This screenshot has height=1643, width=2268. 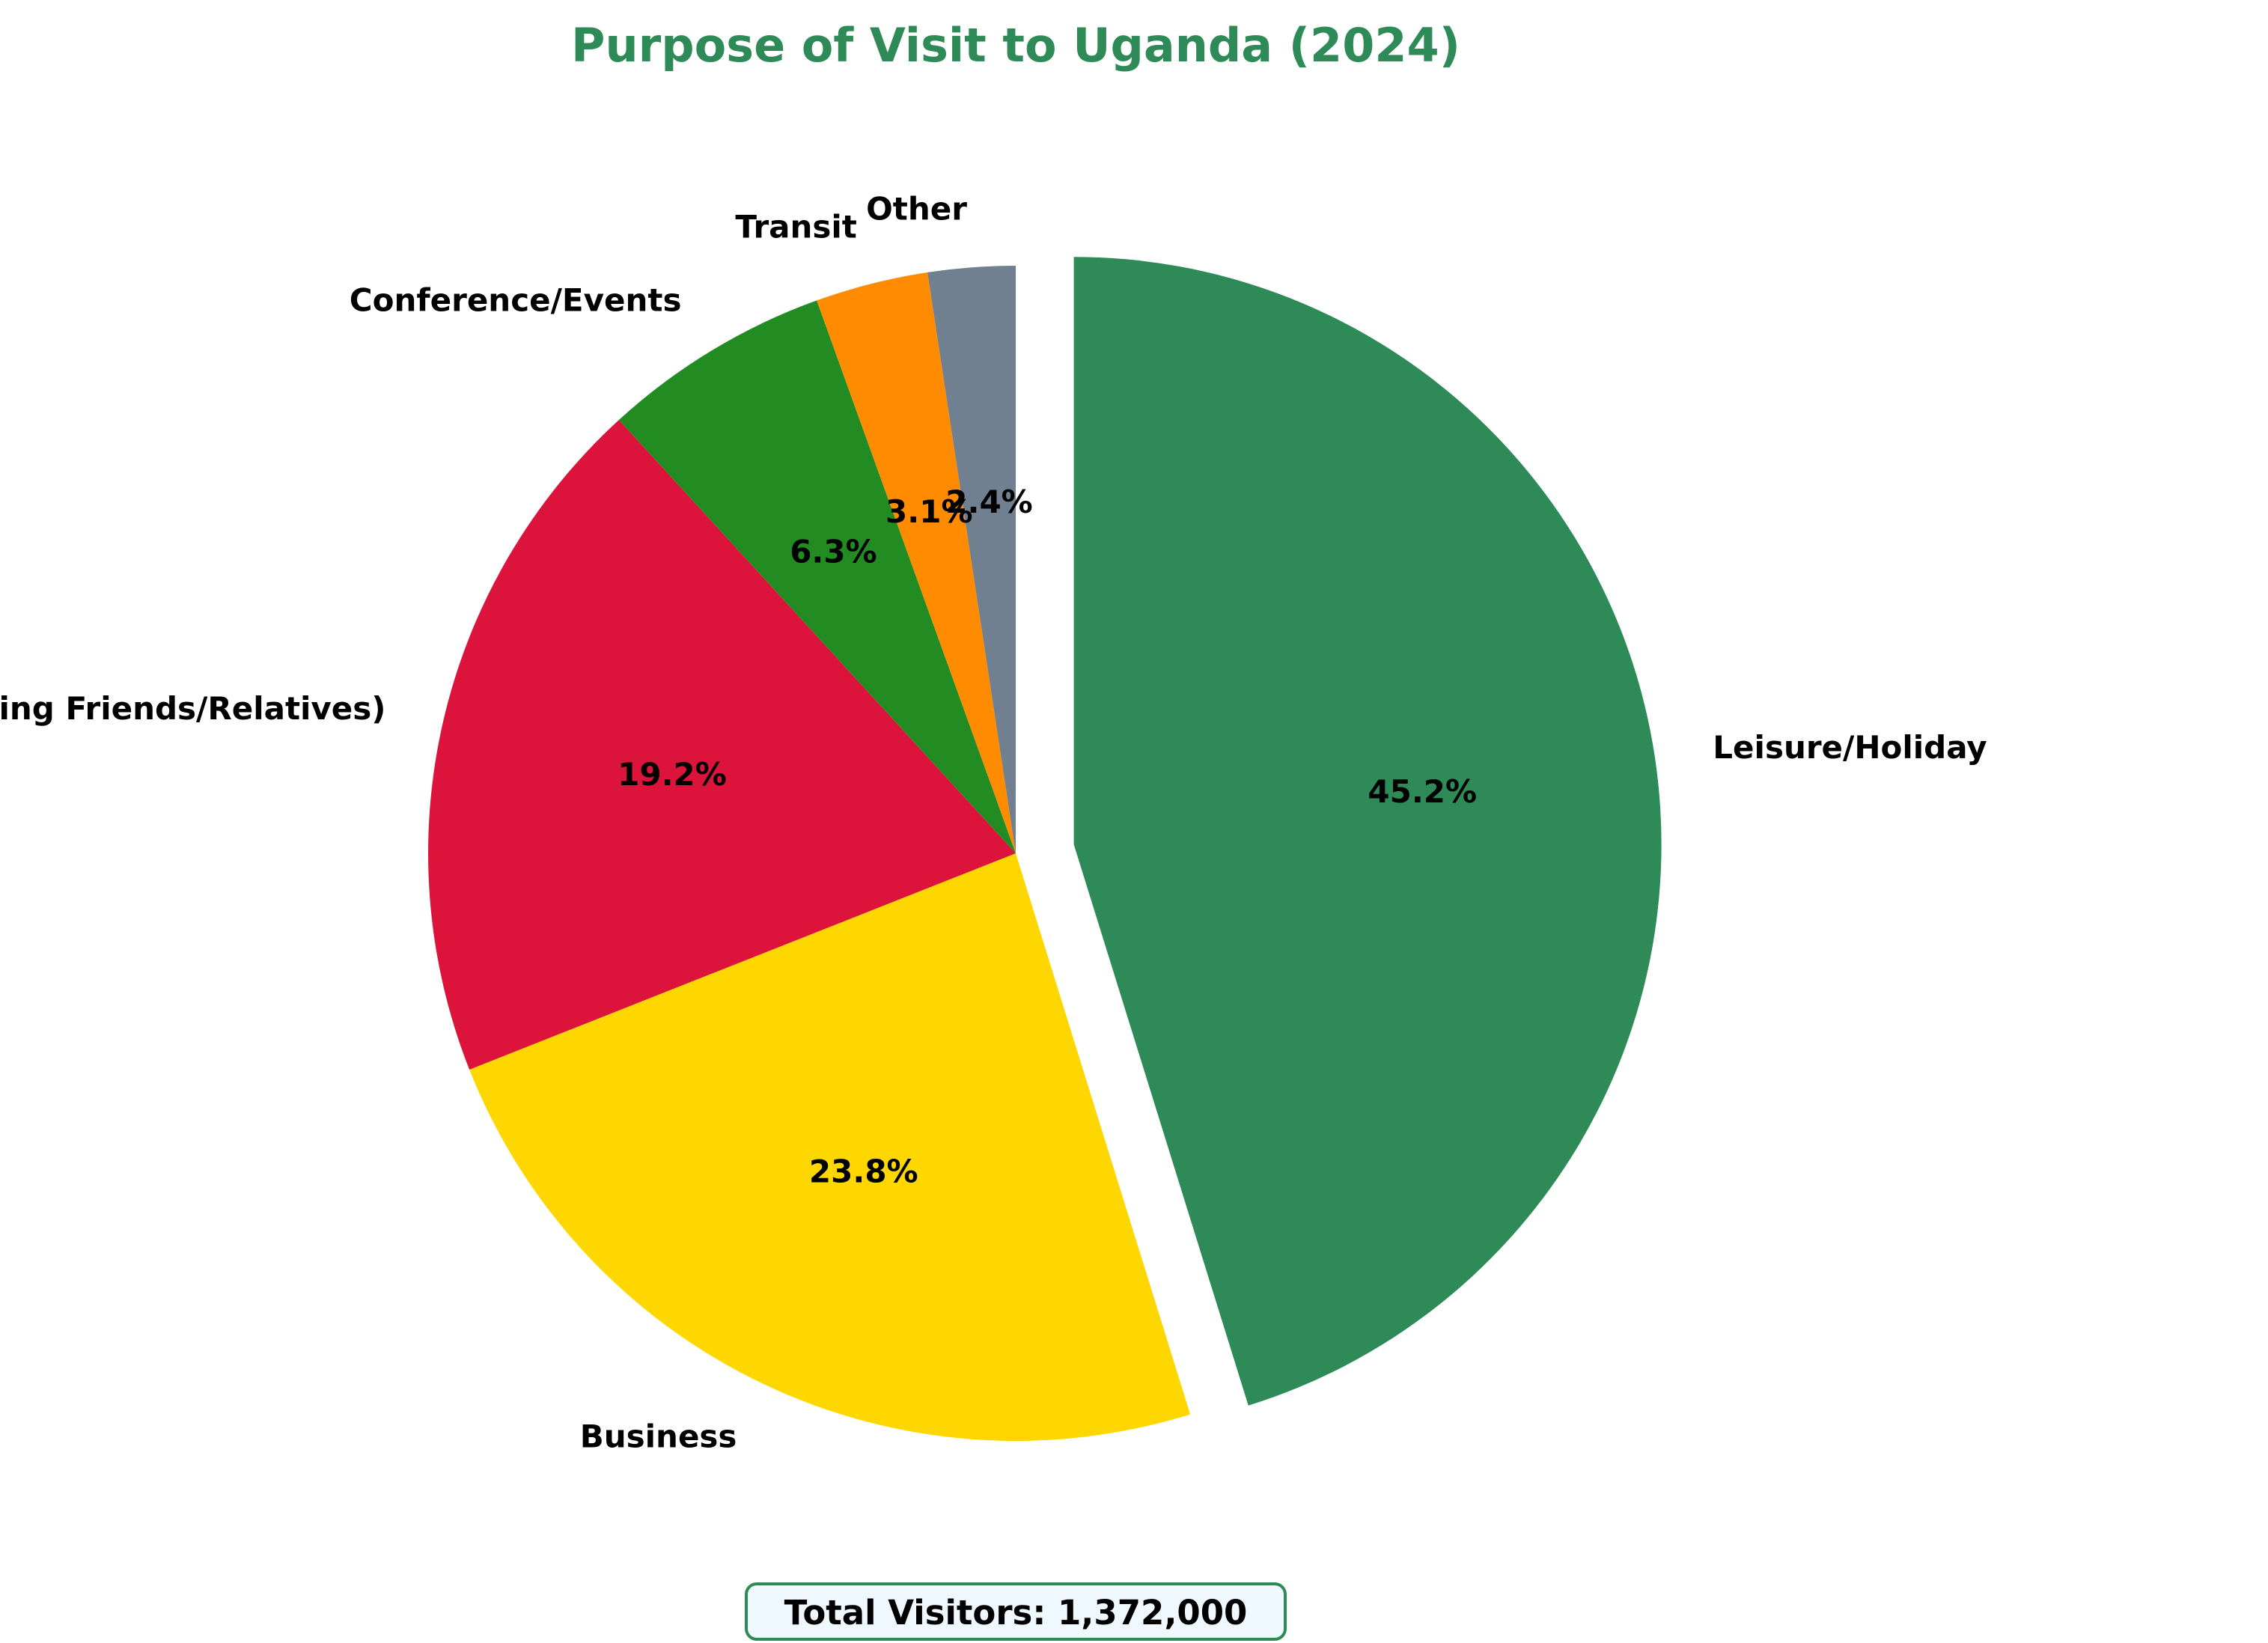 What do you see at coordinates (864, 1171) in the screenshot?
I see `pct-label-business: 23.8%` at bounding box center [864, 1171].